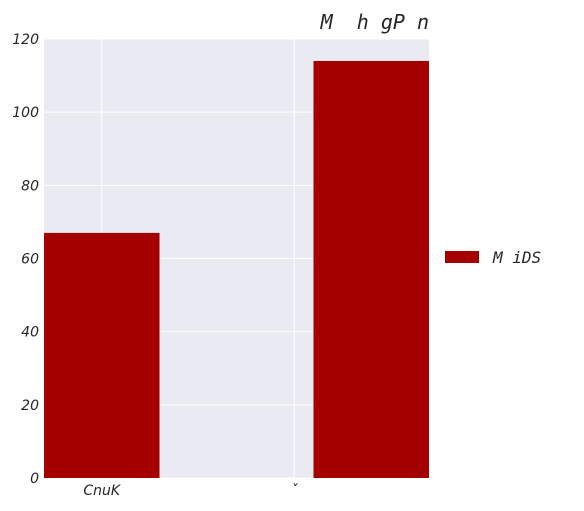 Image resolution: width=584 pixels, height=511 pixels. What do you see at coordinates (190, 491) in the screenshot?
I see `x-axis-ticks: CnuK ˇ` at bounding box center [190, 491].